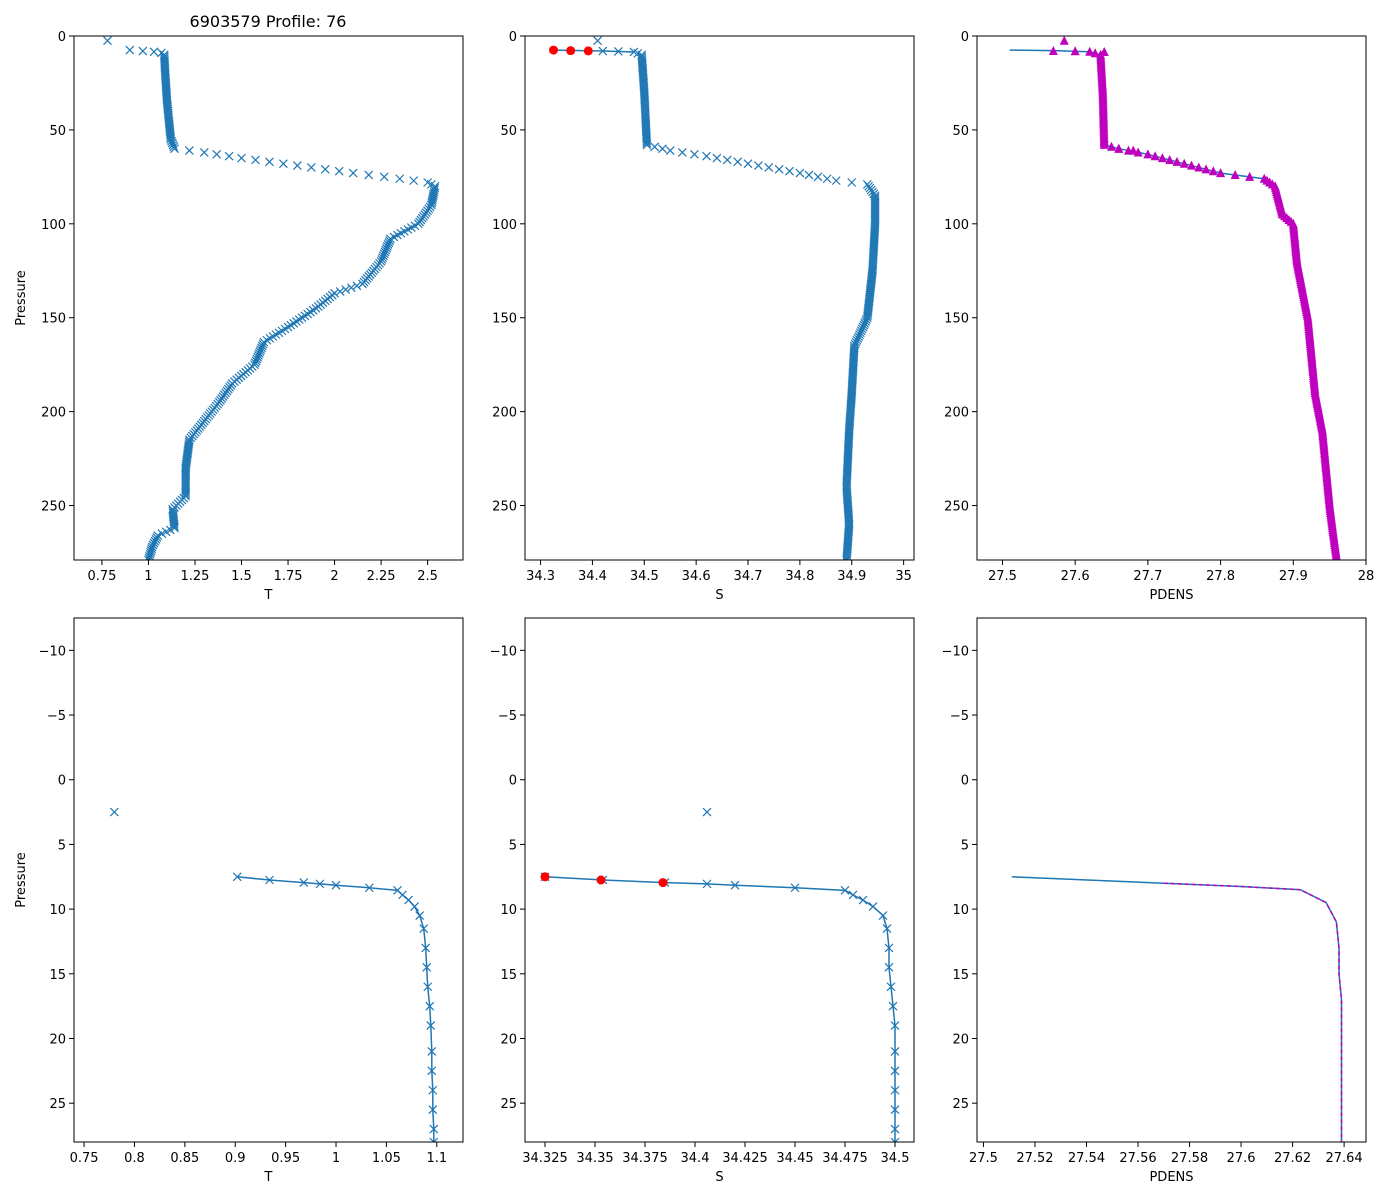  What do you see at coordinates (903, 576) in the screenshot?
I see `x-tick-label: 35` at bounding box center [903, 576].